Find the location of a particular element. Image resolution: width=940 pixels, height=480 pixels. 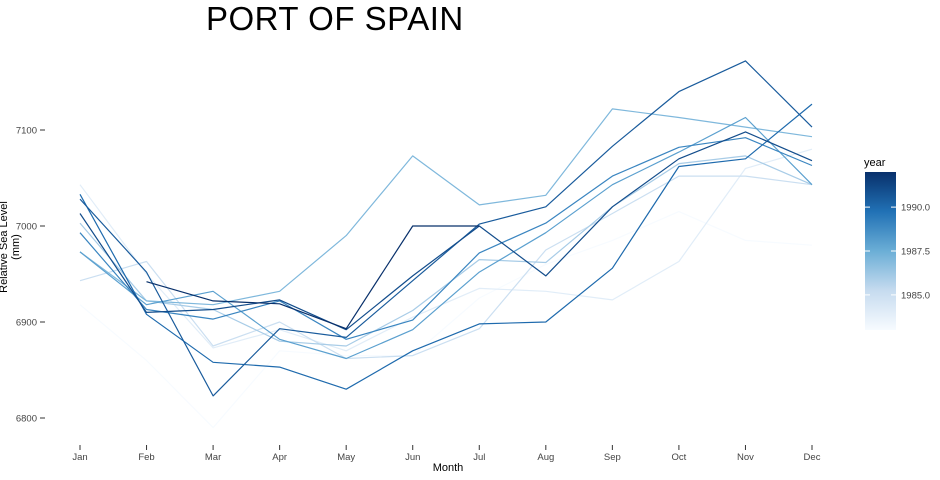

x-tick-label: May is located at coordinates (346, 457).